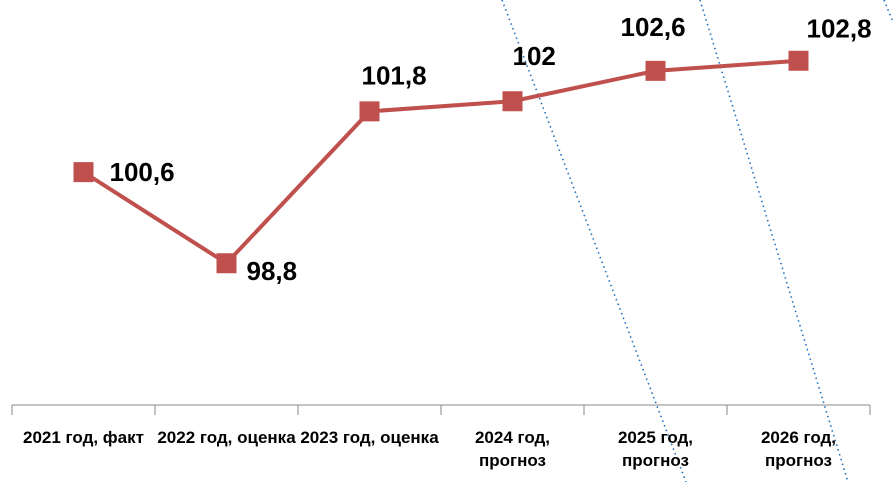 Image resolution: width=894 pixels, height=482 pixels. Describe the element at coordinates (798, 449) in the screenshot. I see `x-tick-label: 2026 год, прогноз` at that location.